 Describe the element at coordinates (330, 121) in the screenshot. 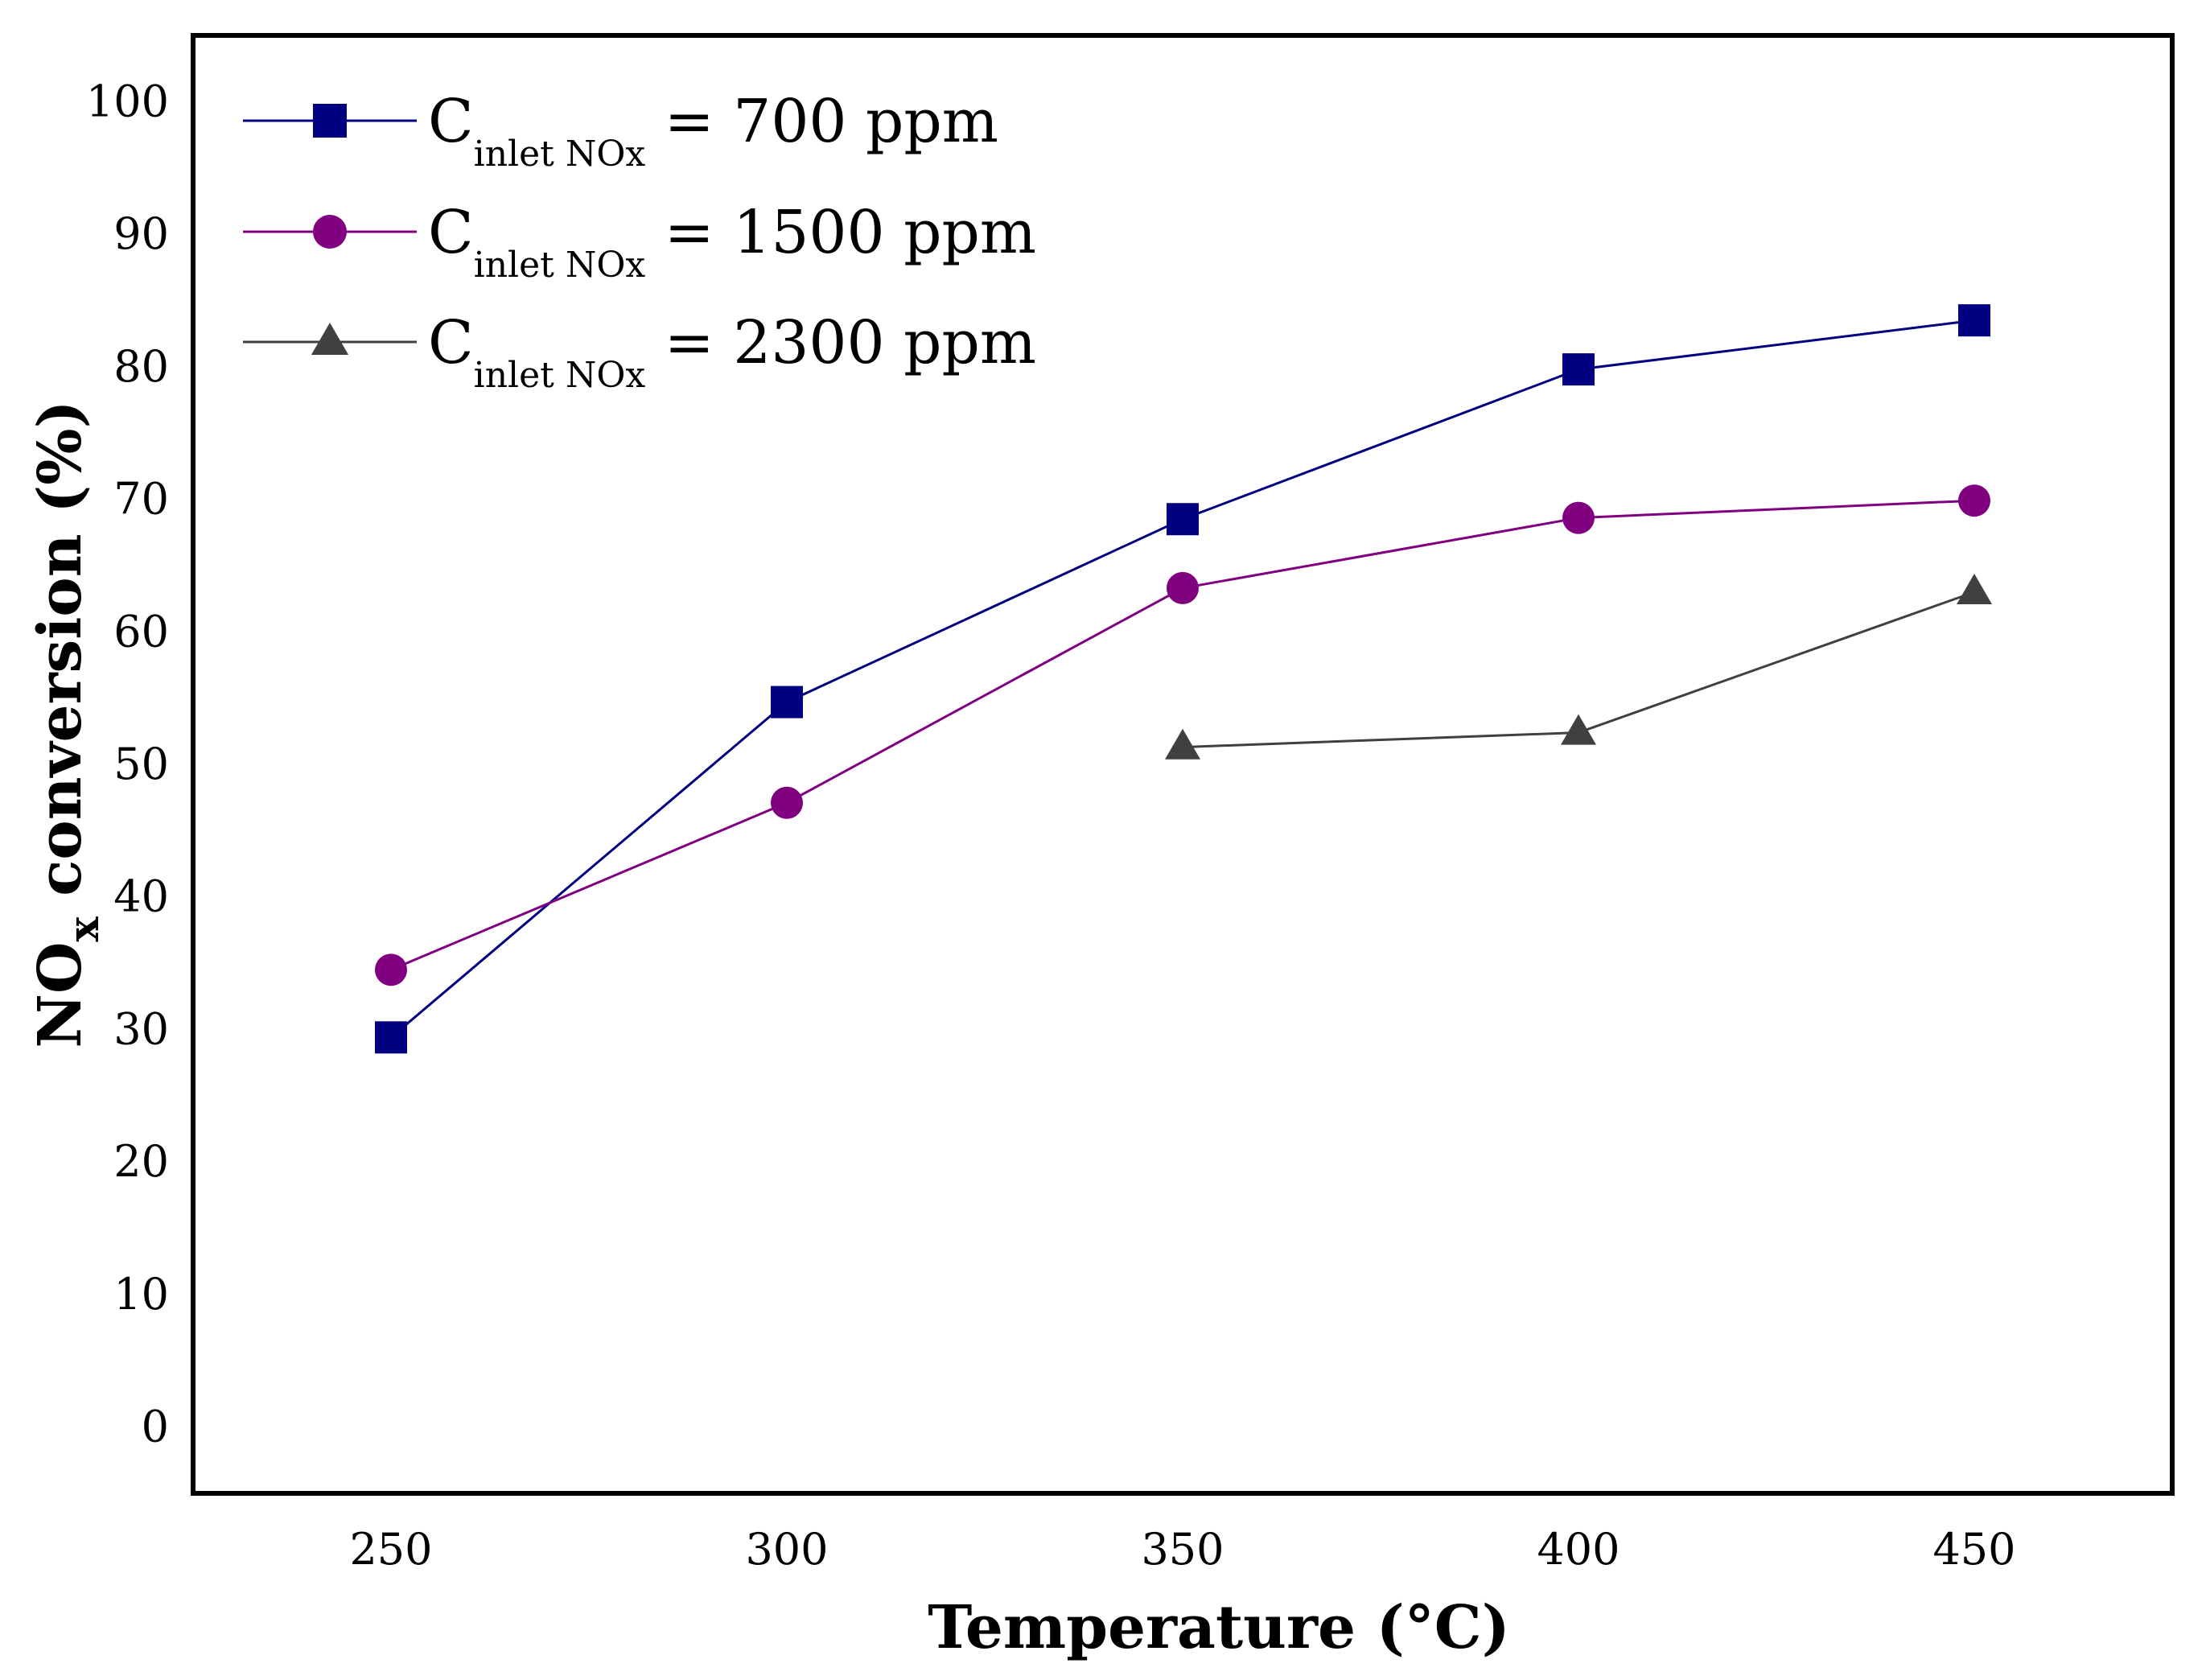

I see `legend-marker-square` at that location.